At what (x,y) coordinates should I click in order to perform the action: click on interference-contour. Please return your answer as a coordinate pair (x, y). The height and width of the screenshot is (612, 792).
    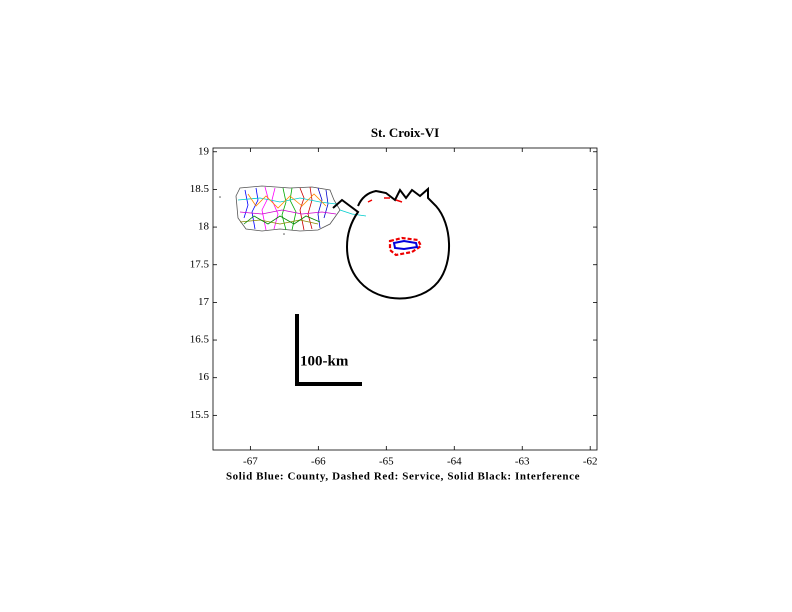
    Looking at the image, I should click on (391, 243).